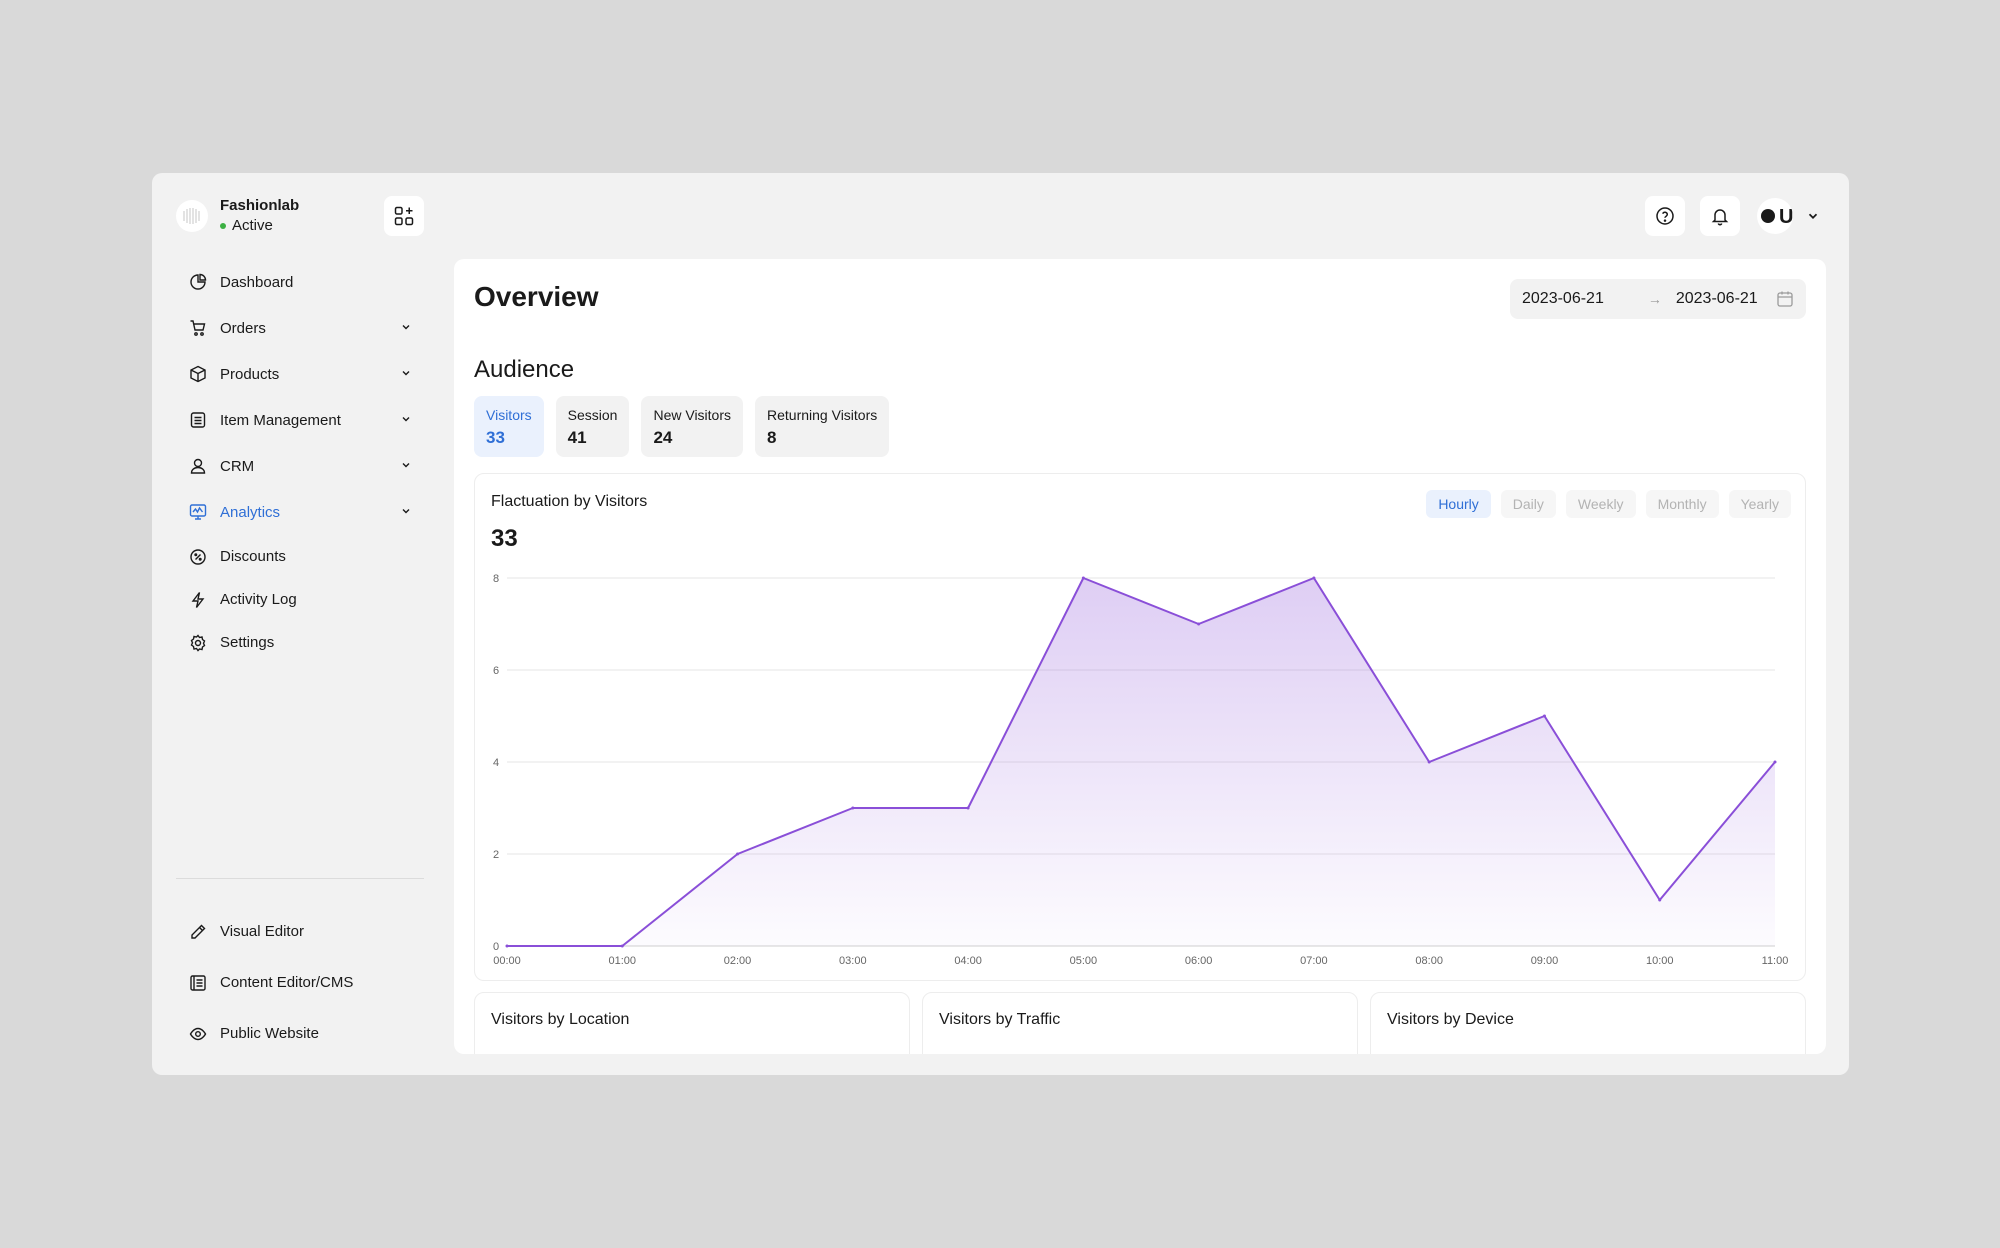  Describe the element at coordinates (1654, 299) in the screenshot. I see `arrow-right-icon: →` at that location.